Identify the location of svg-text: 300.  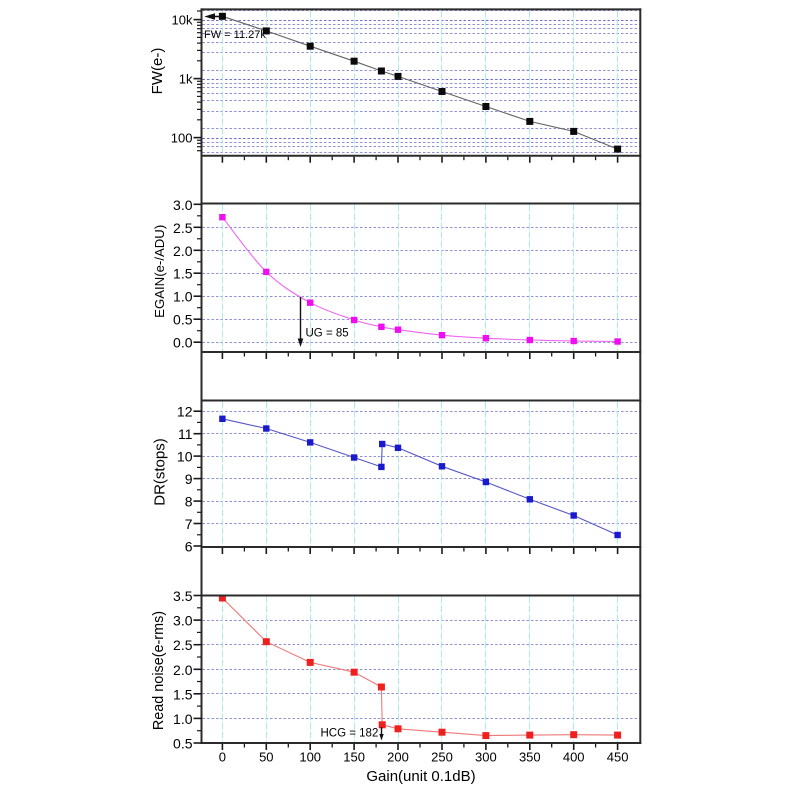
(486, 757).